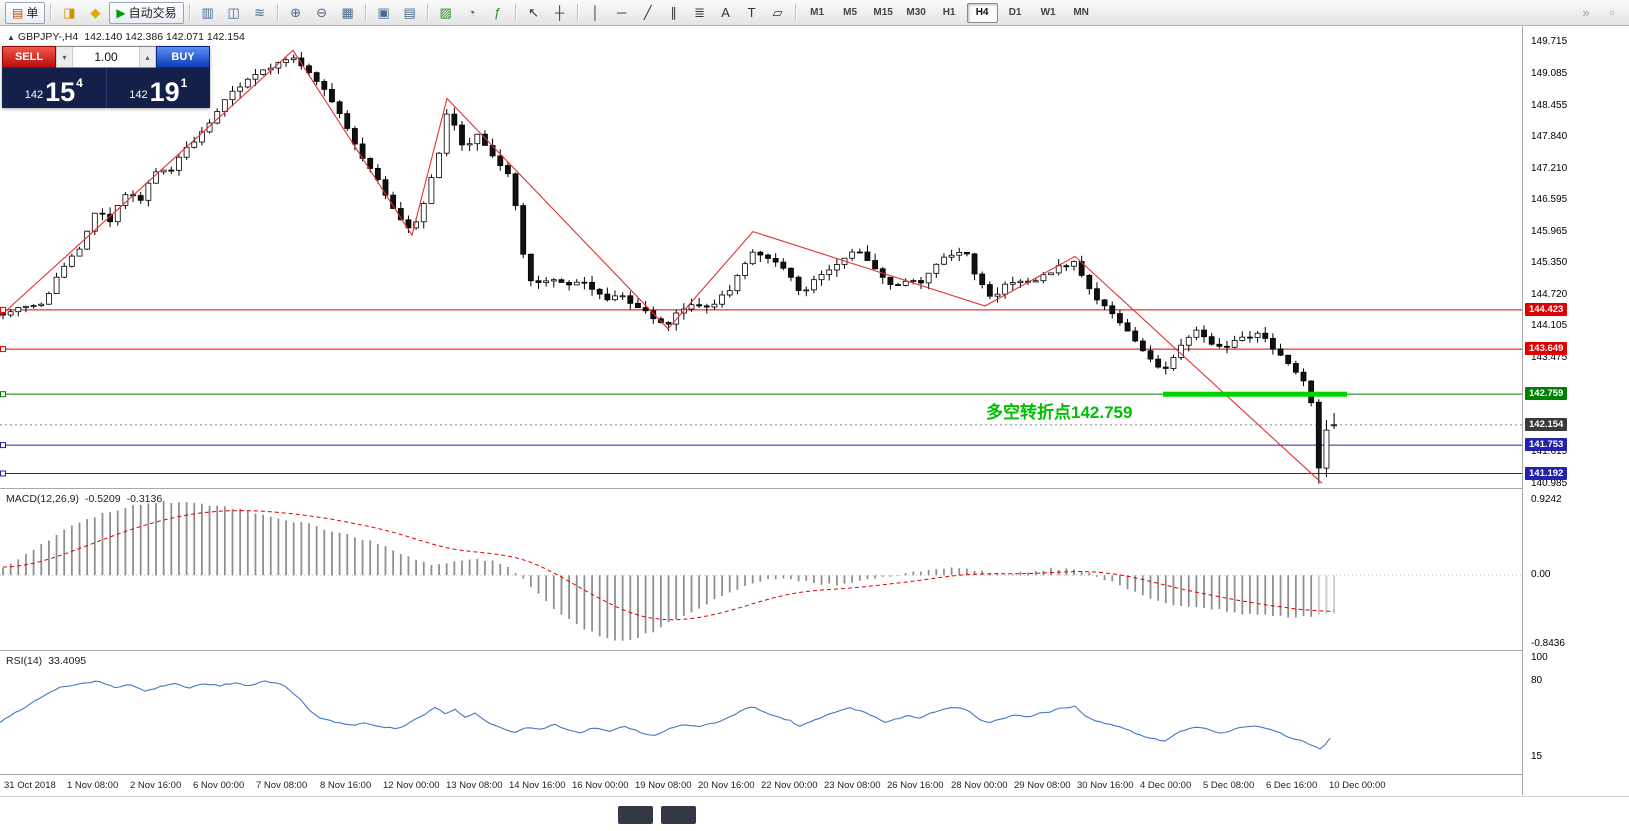 The image size is (1629, 831). I want to click on timeframe-m1-button: M1, so click(817, 13).